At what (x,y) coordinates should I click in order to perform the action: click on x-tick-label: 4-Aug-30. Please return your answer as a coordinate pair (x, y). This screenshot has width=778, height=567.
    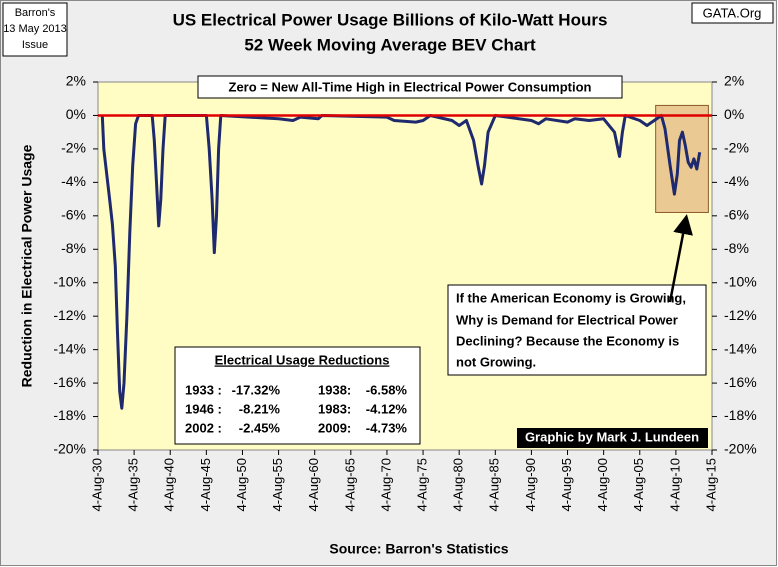
    Looking at the image, I should click on (96, 484).